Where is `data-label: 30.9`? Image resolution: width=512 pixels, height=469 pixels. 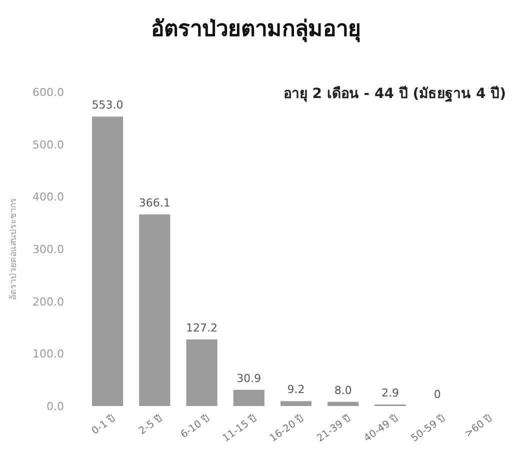
data-label: 30.9 is located at coordinates (249, 378).